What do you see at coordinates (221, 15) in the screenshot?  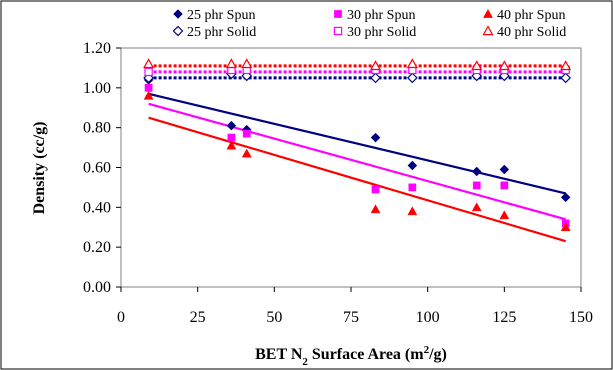 I see `legend-label: 25 phr Spun` at bounding box center [221, 15].